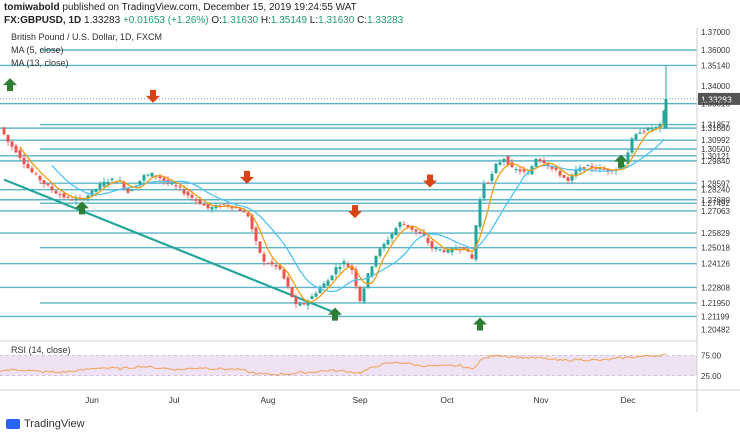  I want to click on price-tick-label: 1.28240, so click(715, 190).